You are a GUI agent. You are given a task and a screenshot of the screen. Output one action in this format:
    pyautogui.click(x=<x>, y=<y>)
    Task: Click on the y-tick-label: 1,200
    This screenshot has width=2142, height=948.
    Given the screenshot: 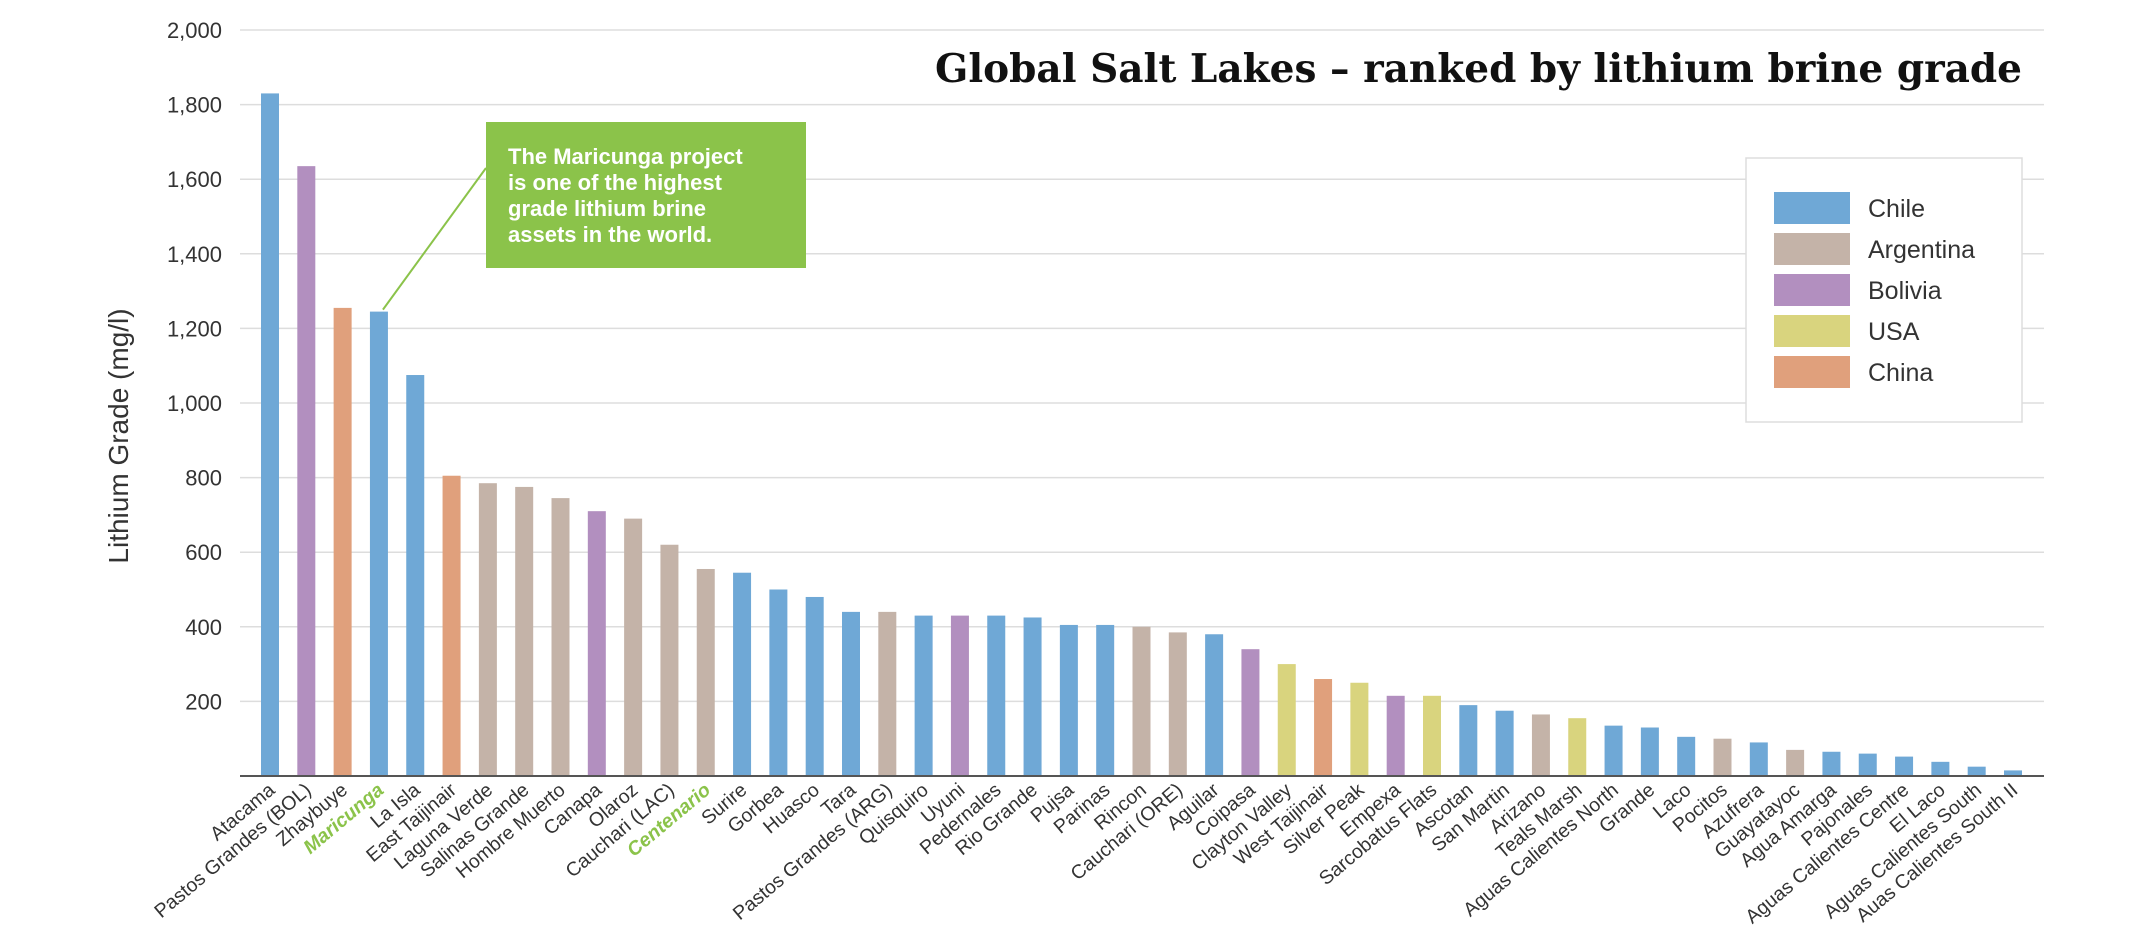 What is the action you would take?
    pyautogui.click(x=194, y=328)
    